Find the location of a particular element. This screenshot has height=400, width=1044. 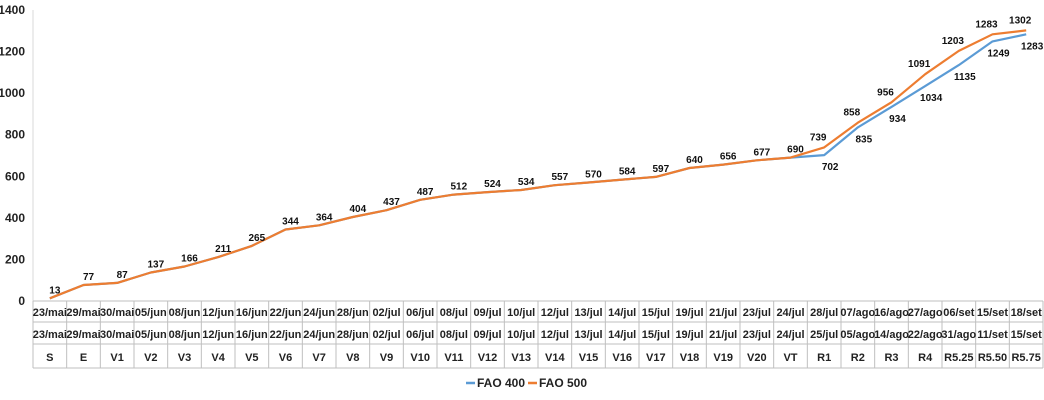

data-label-fao-400: 1283 is located at coordinates (1032, 46).